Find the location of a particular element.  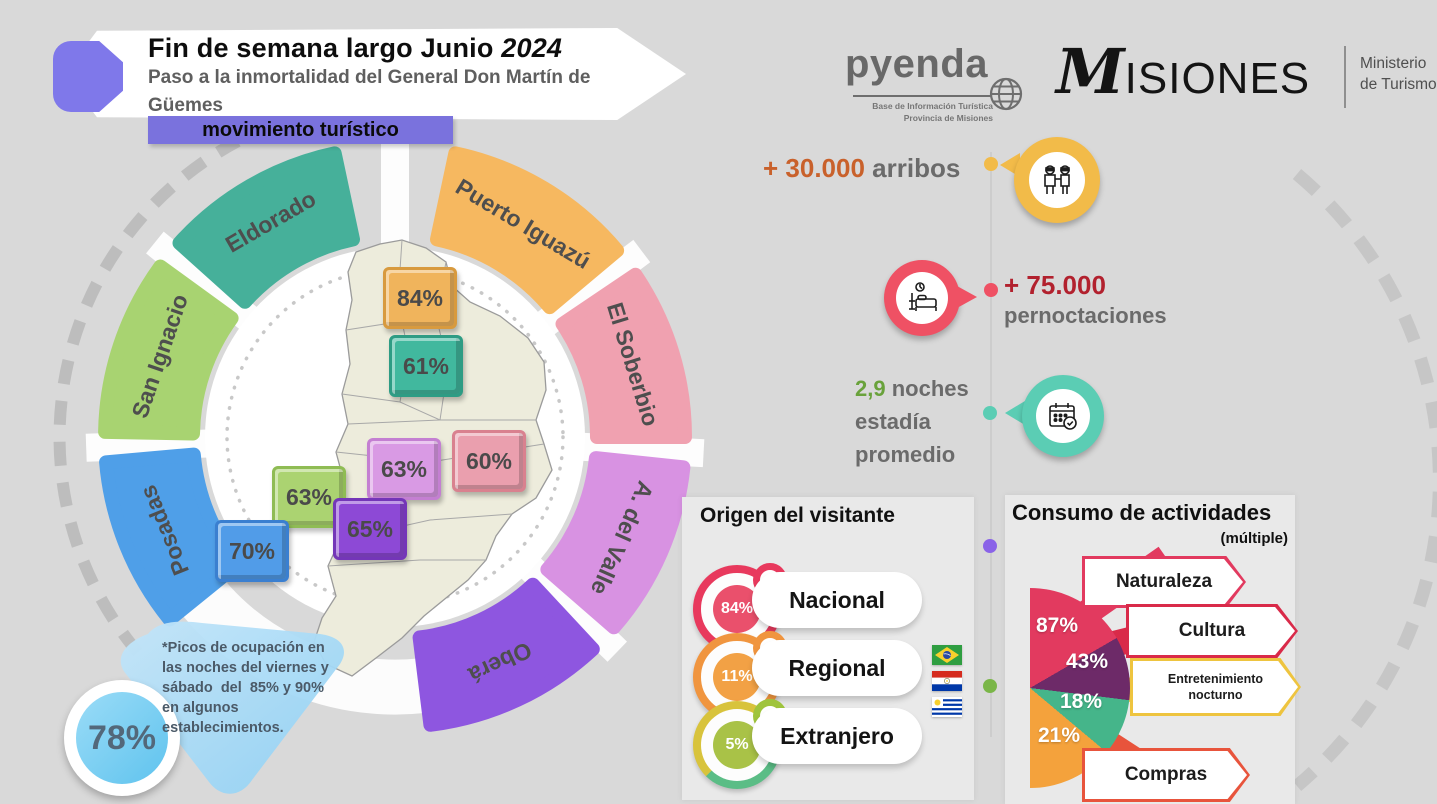

occupancy-tag-puerto-iguazu: 84% is located at coordinates (420, 298).